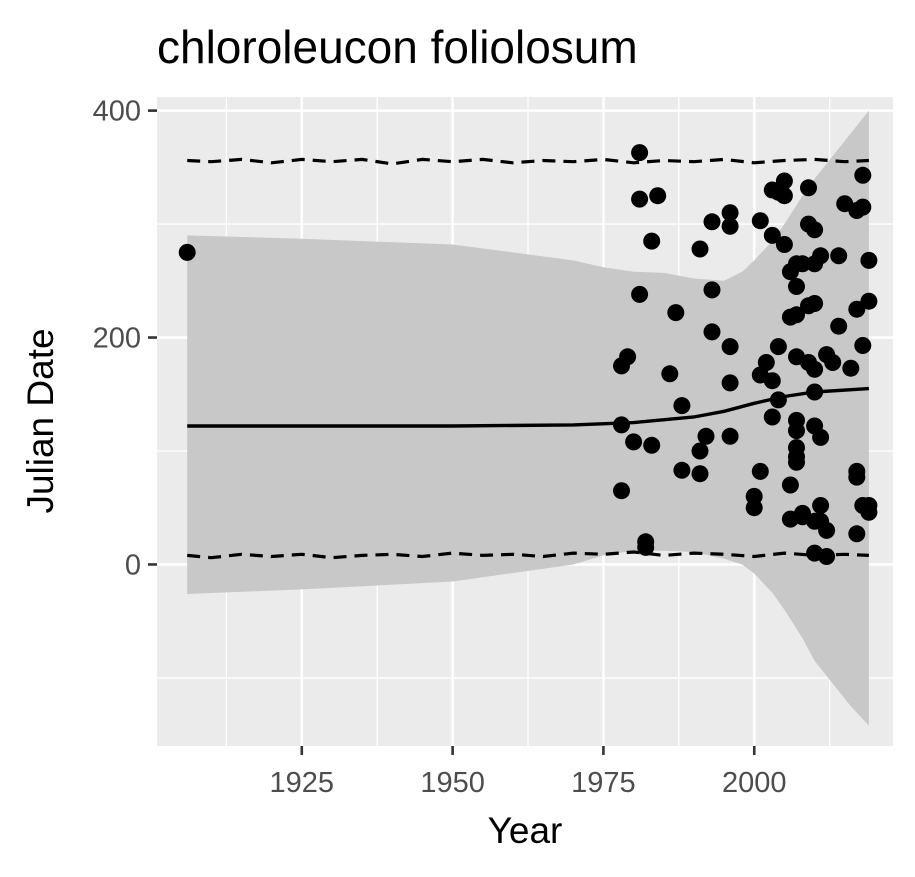 Image resolution: width=915 pixels, height=877 pixels. What do you see at coordinates (302, 783) in the screenshot?
I see `x-tick-label: 1925` at bounding box center [302, 783].